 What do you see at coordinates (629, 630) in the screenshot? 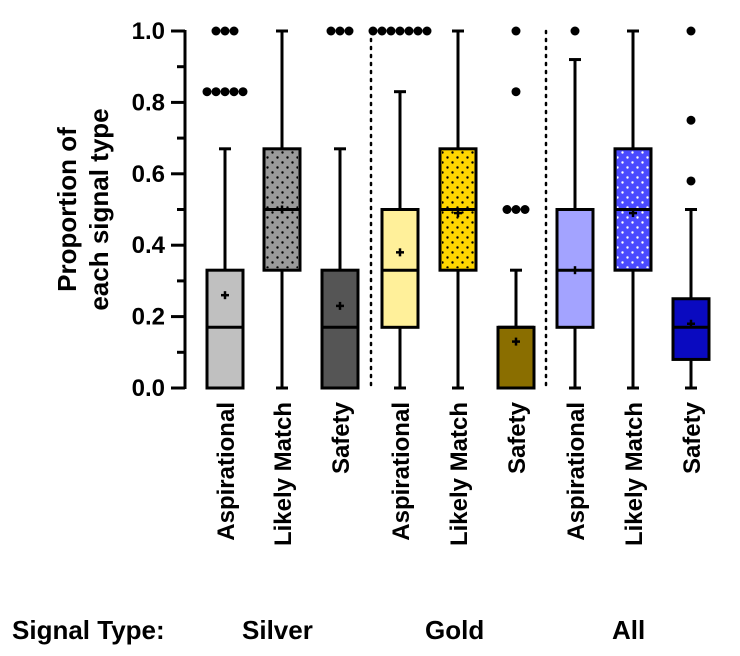
I see `group-label-all: All` at bounding box center [629, 630].